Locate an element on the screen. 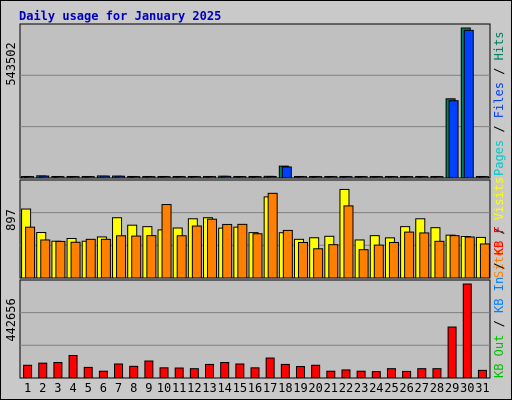 The image size is (512, 400). legend-item: Sites is located at coordinates (499, 260).